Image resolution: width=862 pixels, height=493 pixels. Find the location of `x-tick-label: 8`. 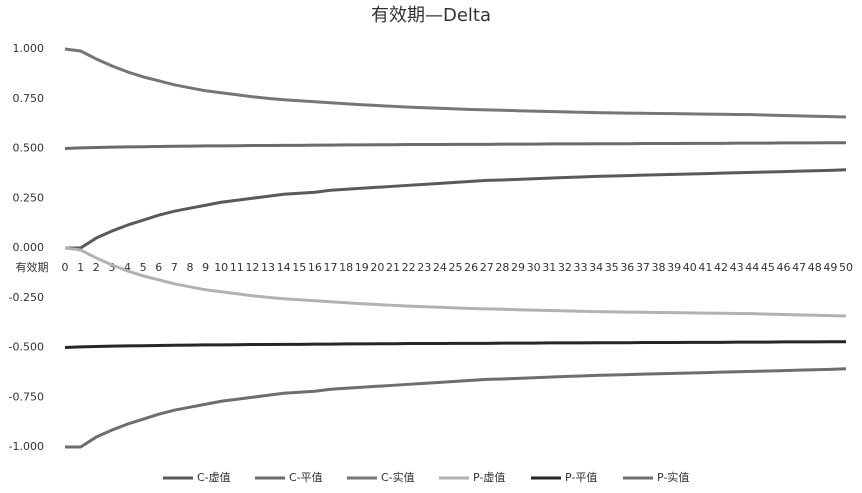

x-tick-label: 8 is located at coordinates (189, 267).